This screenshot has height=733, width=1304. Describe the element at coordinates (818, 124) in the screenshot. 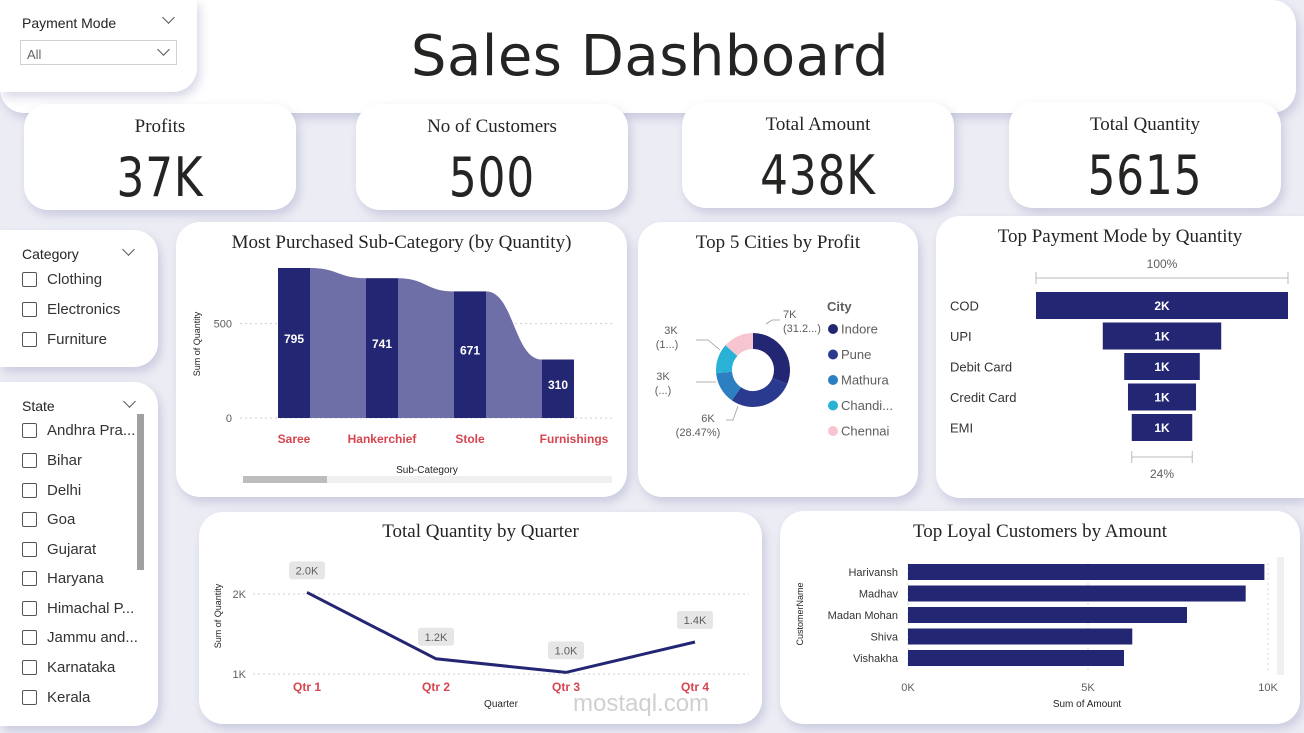

I see `kpi-label: Total Amount` at that location.